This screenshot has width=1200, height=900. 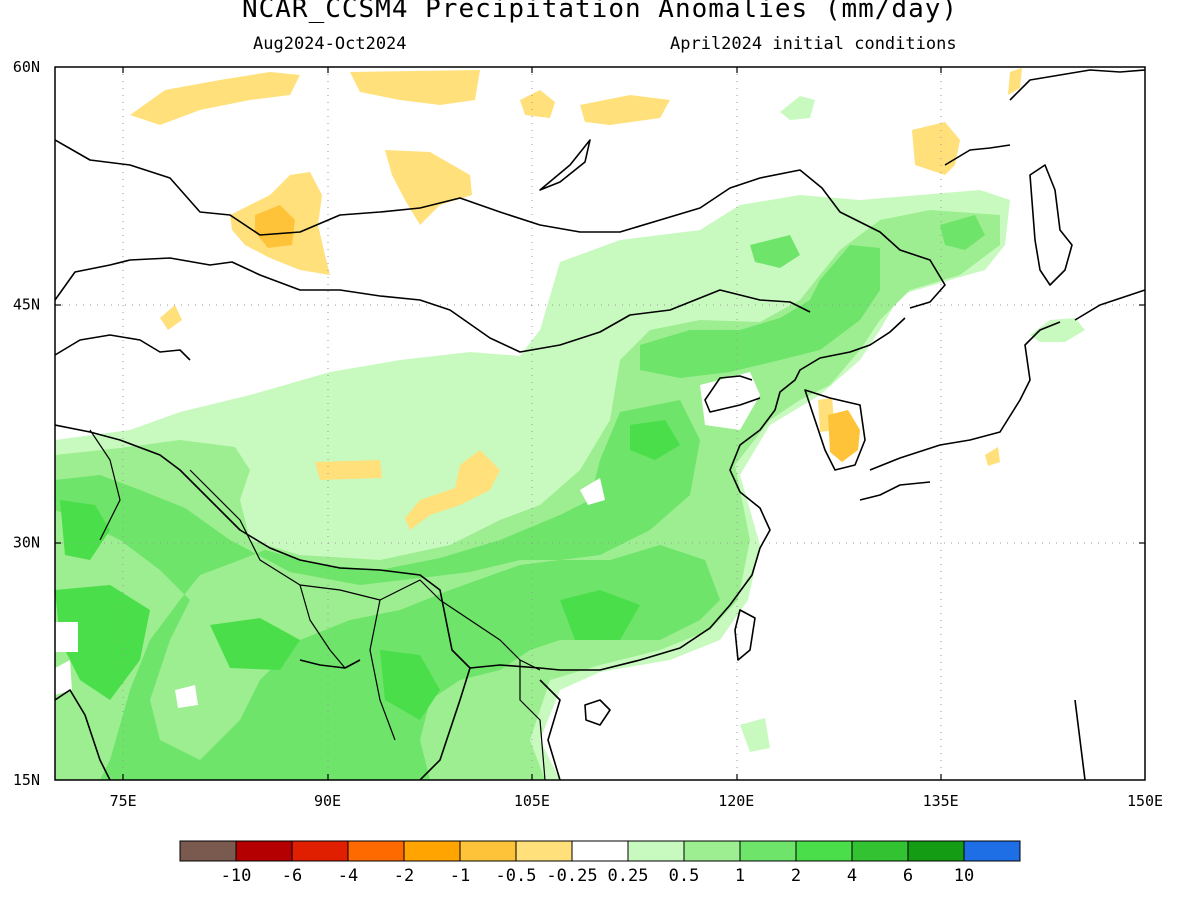 What do you see at coordinates (26, 423) in the screenshot?
I see `latitude-labels: 60N 45N 30N 15N` at bounding box center [26, 423].